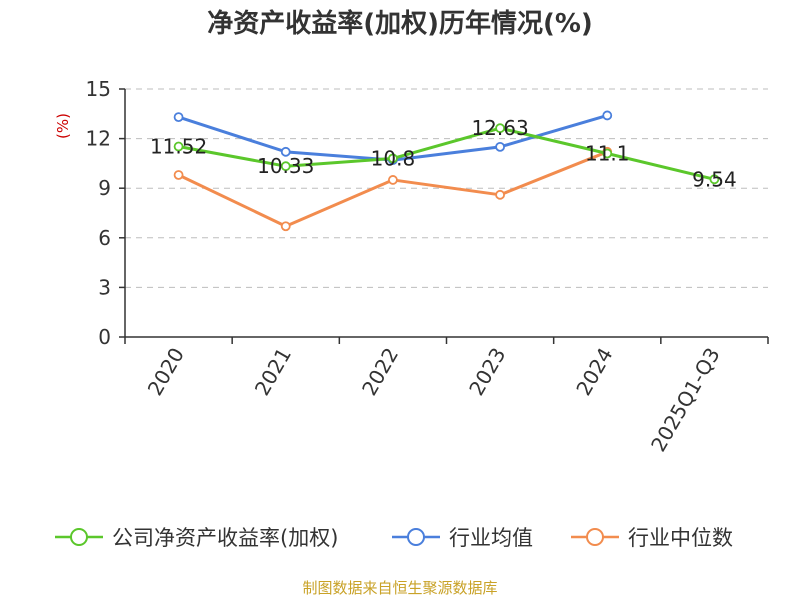  I want to click on data-label: 11.52, so click(178, 147).